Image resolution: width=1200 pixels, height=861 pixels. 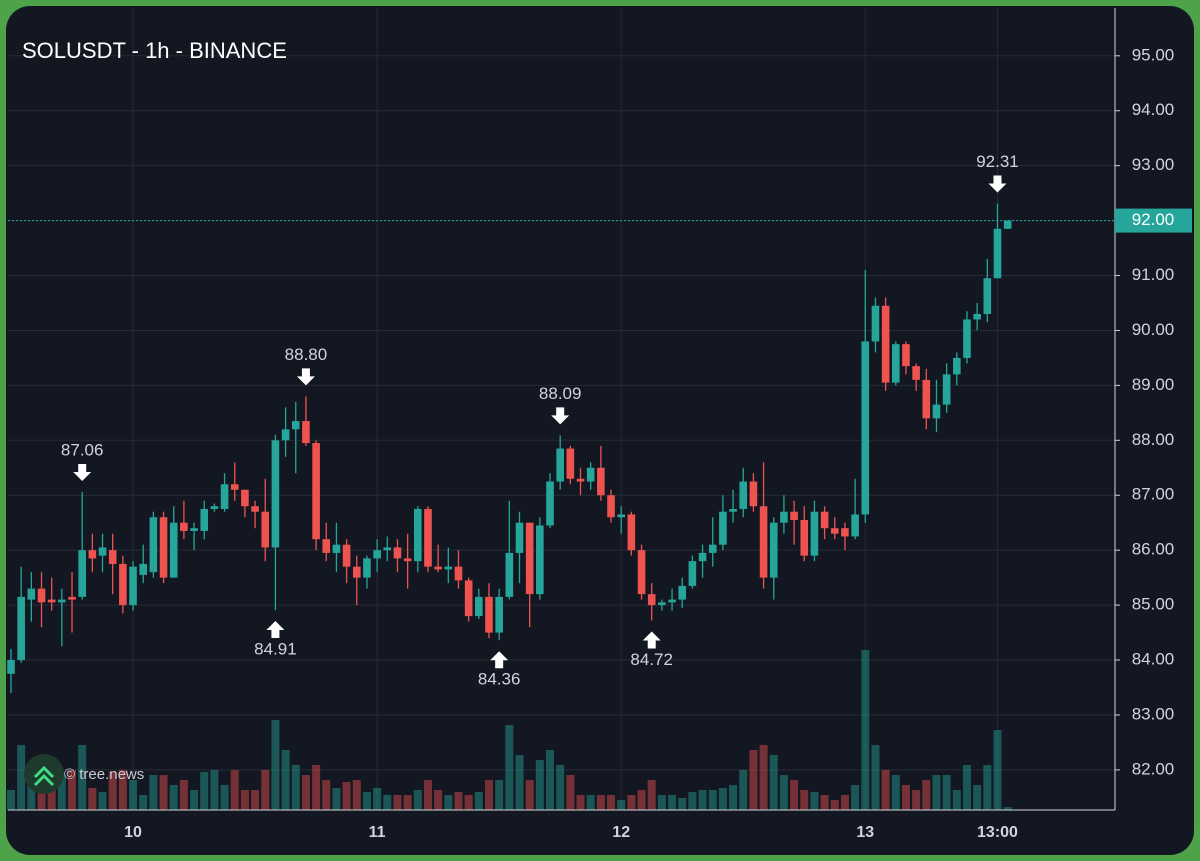 I want to click on arrow-up, so click(x=651, y=640).